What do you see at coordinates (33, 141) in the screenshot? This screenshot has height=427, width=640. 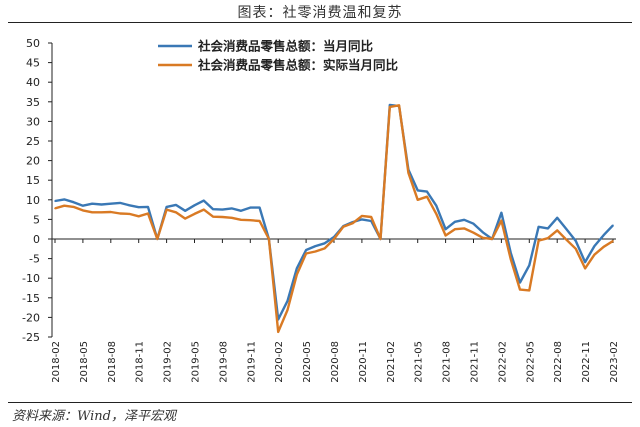 I see `y-tick-label: 25` at bounding box center [33, 141].